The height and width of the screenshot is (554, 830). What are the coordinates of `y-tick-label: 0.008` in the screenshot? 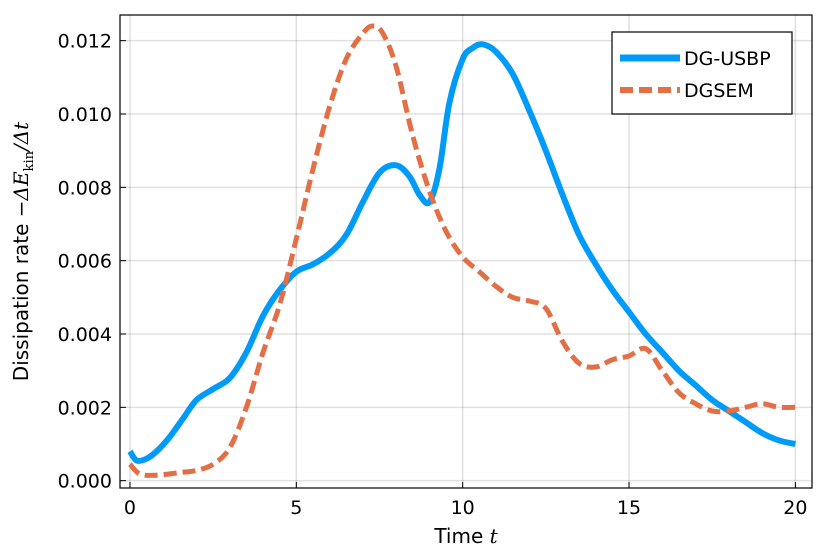 It's located at (85, 188).